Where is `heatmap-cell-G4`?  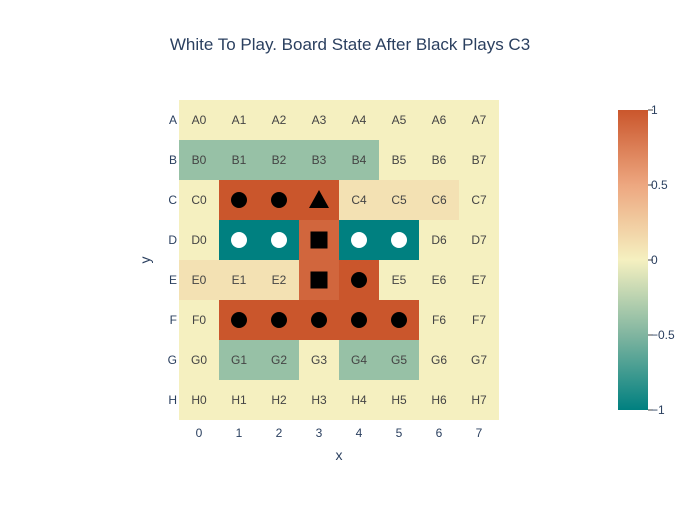 heatmap-cell-G4 is located at coordinates (359, 360).